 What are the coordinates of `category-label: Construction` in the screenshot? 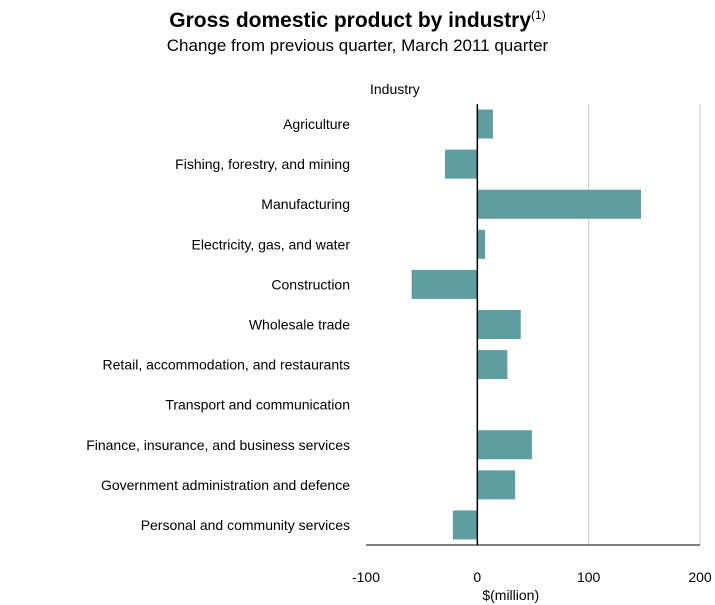 It's located at (310, 284).